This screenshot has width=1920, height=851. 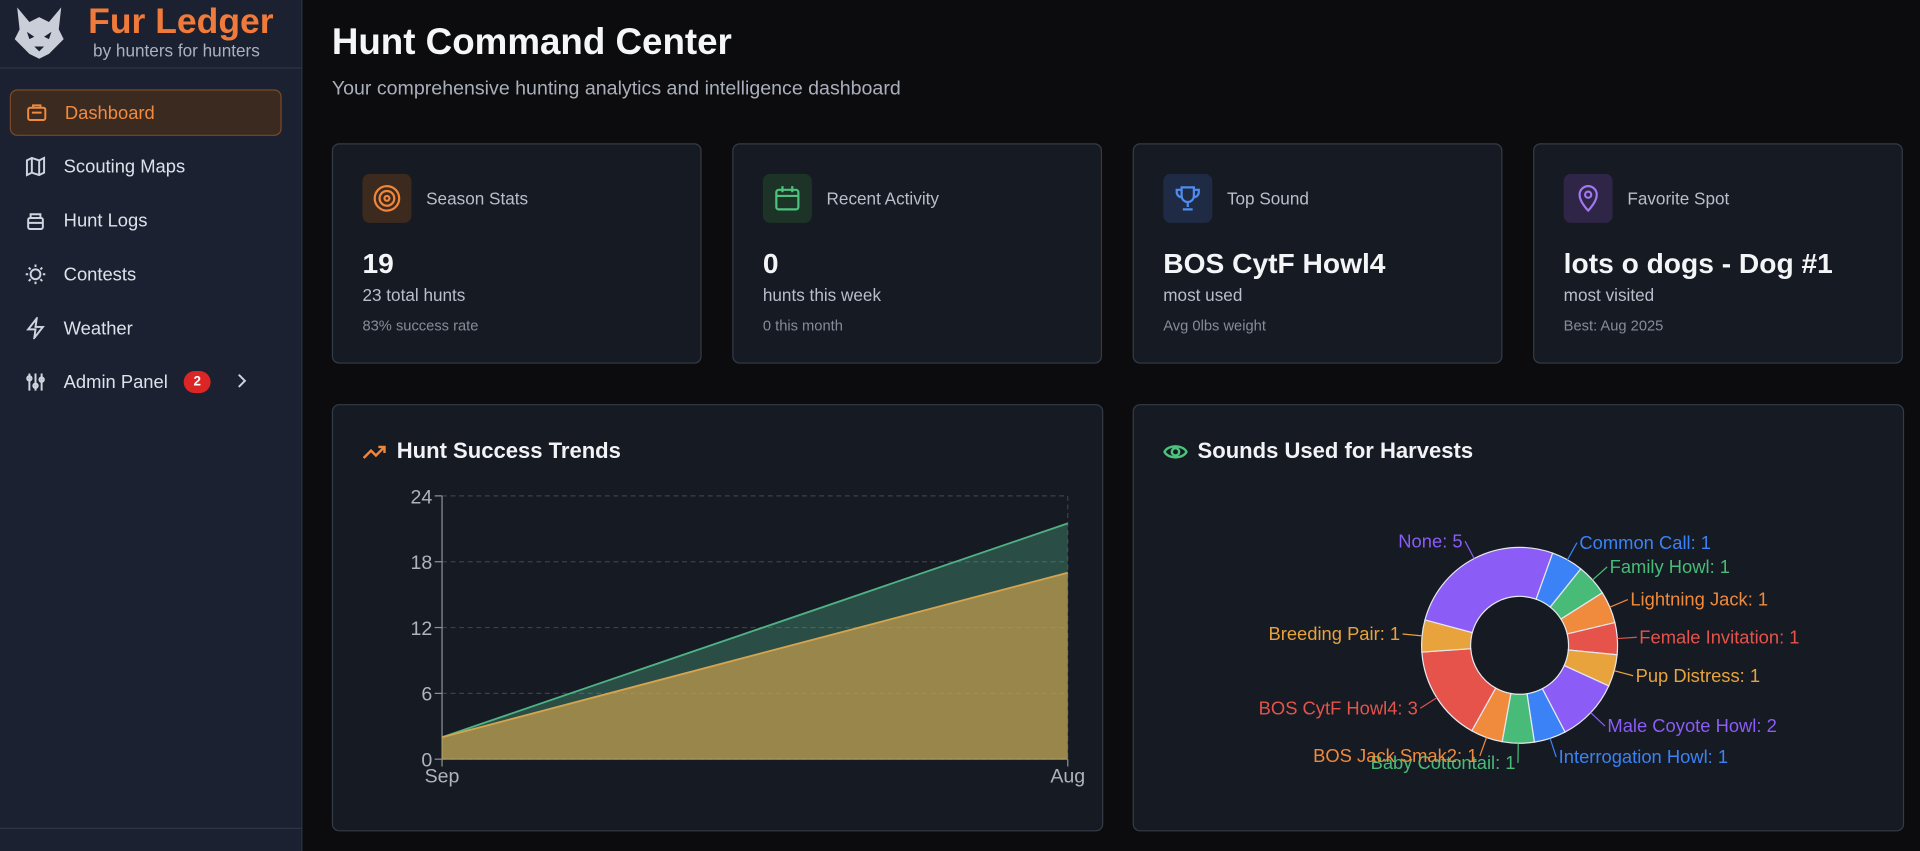 What do you see at coordinates (1203, 295) in the screenshot?
I see `card-detail: most used` at bounding box center [1203, 295].